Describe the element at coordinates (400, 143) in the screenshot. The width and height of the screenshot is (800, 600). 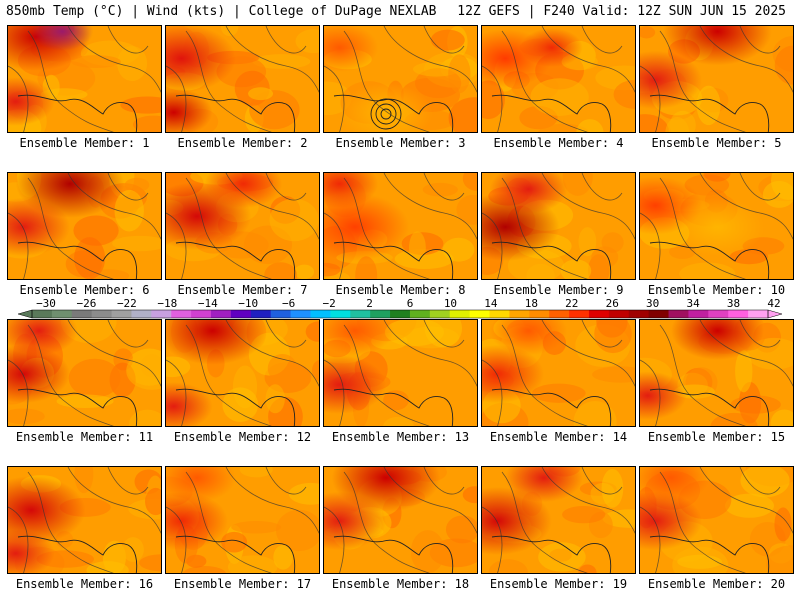
I see `ensemble-member-caption: Ensemble Member: 3` at that location.